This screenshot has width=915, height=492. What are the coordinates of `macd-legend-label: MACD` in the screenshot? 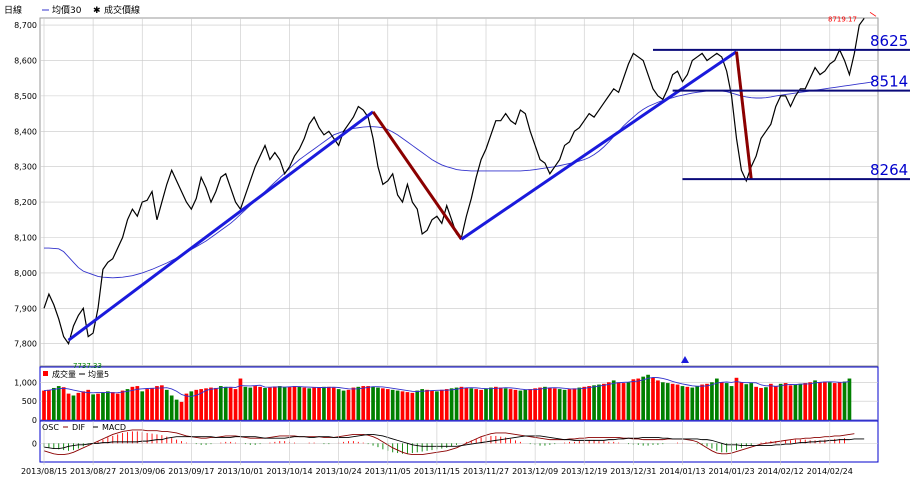 It's located at (114, 427).